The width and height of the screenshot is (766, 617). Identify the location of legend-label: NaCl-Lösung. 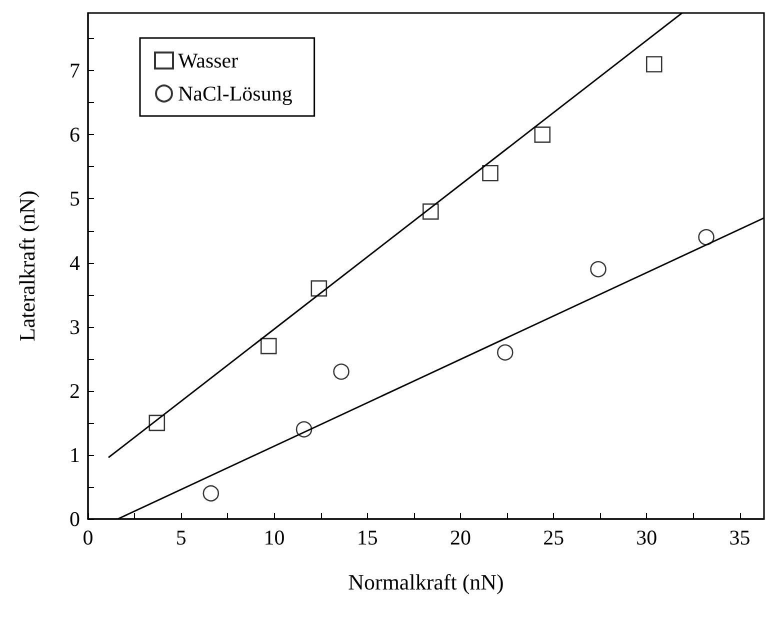
(235, 94).